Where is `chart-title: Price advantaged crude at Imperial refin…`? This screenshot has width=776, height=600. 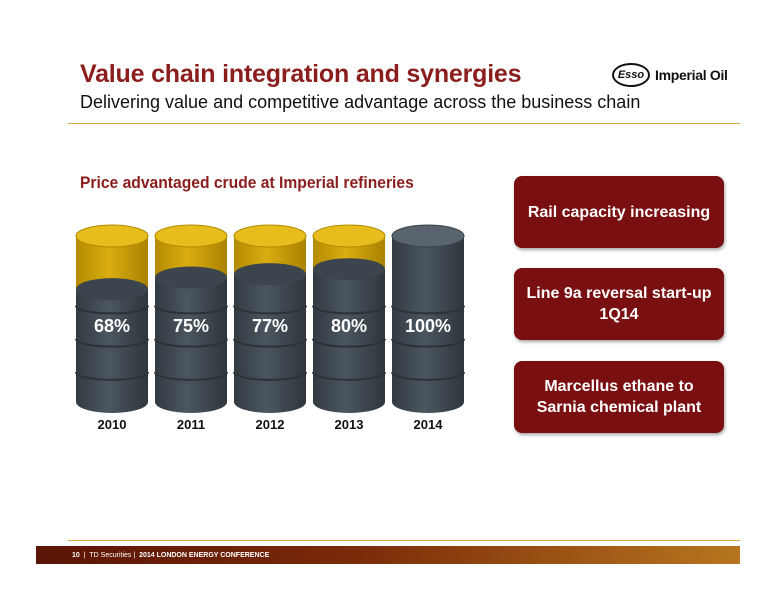
chart-title: Price advantaged crude at Imperial refin… is located at coordinates (247, 182).